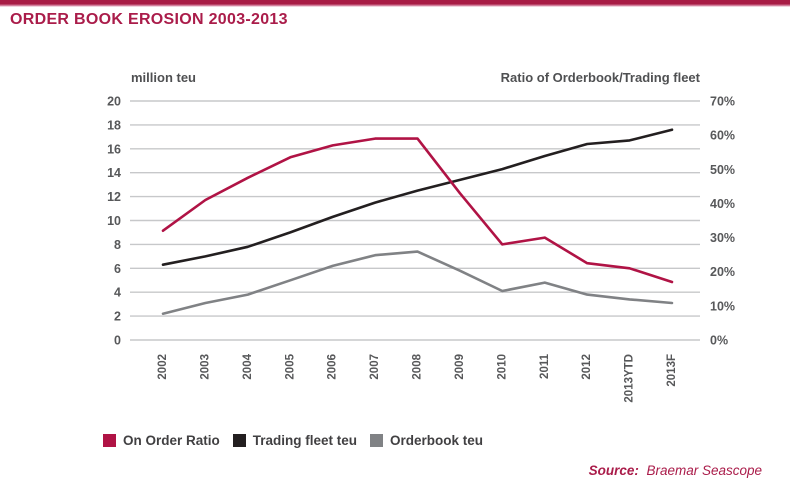  I want to click on source-label: Source:, so click(613, 470).